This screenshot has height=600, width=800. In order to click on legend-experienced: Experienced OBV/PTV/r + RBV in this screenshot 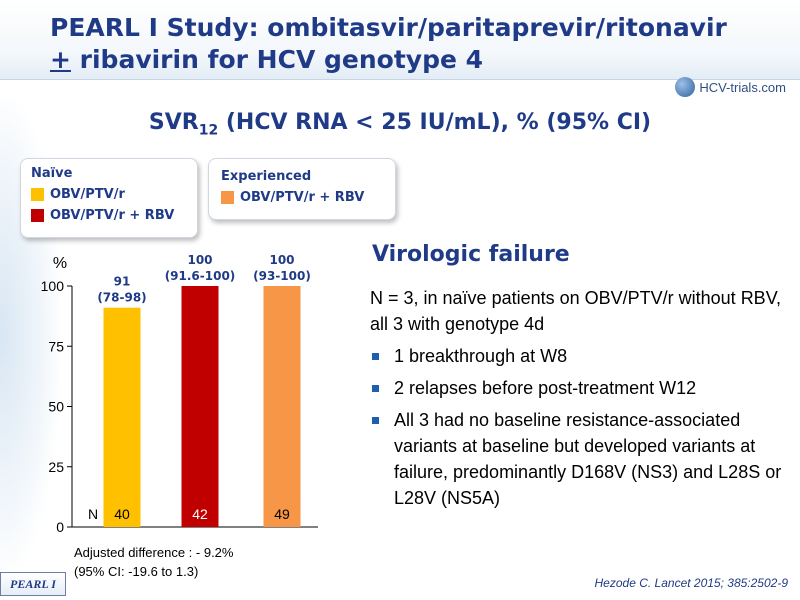, I will do `click(302, 189)`.